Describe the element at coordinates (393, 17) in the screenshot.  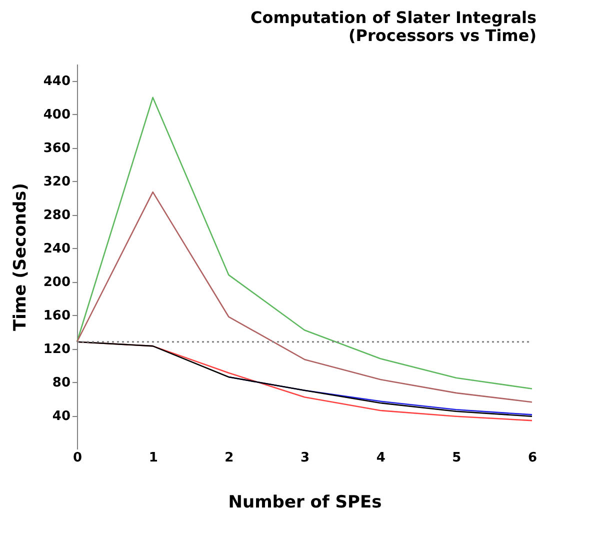
I see `text: Computation of Slater Integrals` at that location.